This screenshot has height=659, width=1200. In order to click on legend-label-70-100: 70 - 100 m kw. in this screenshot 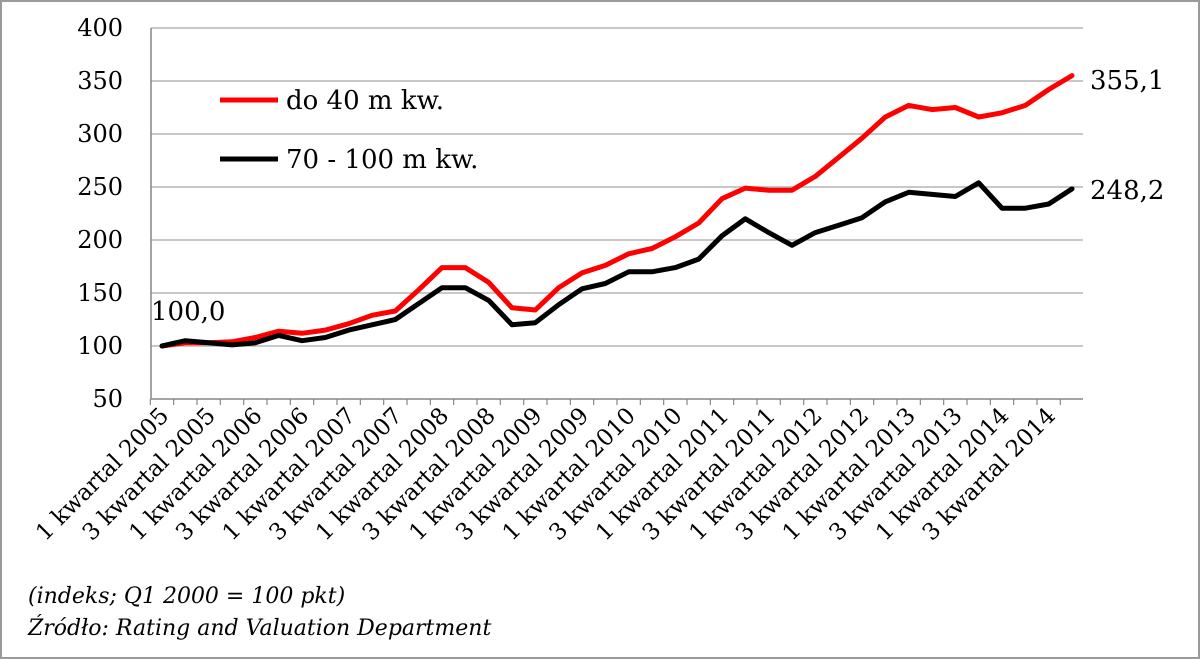, I will do `click(382, 160)`.